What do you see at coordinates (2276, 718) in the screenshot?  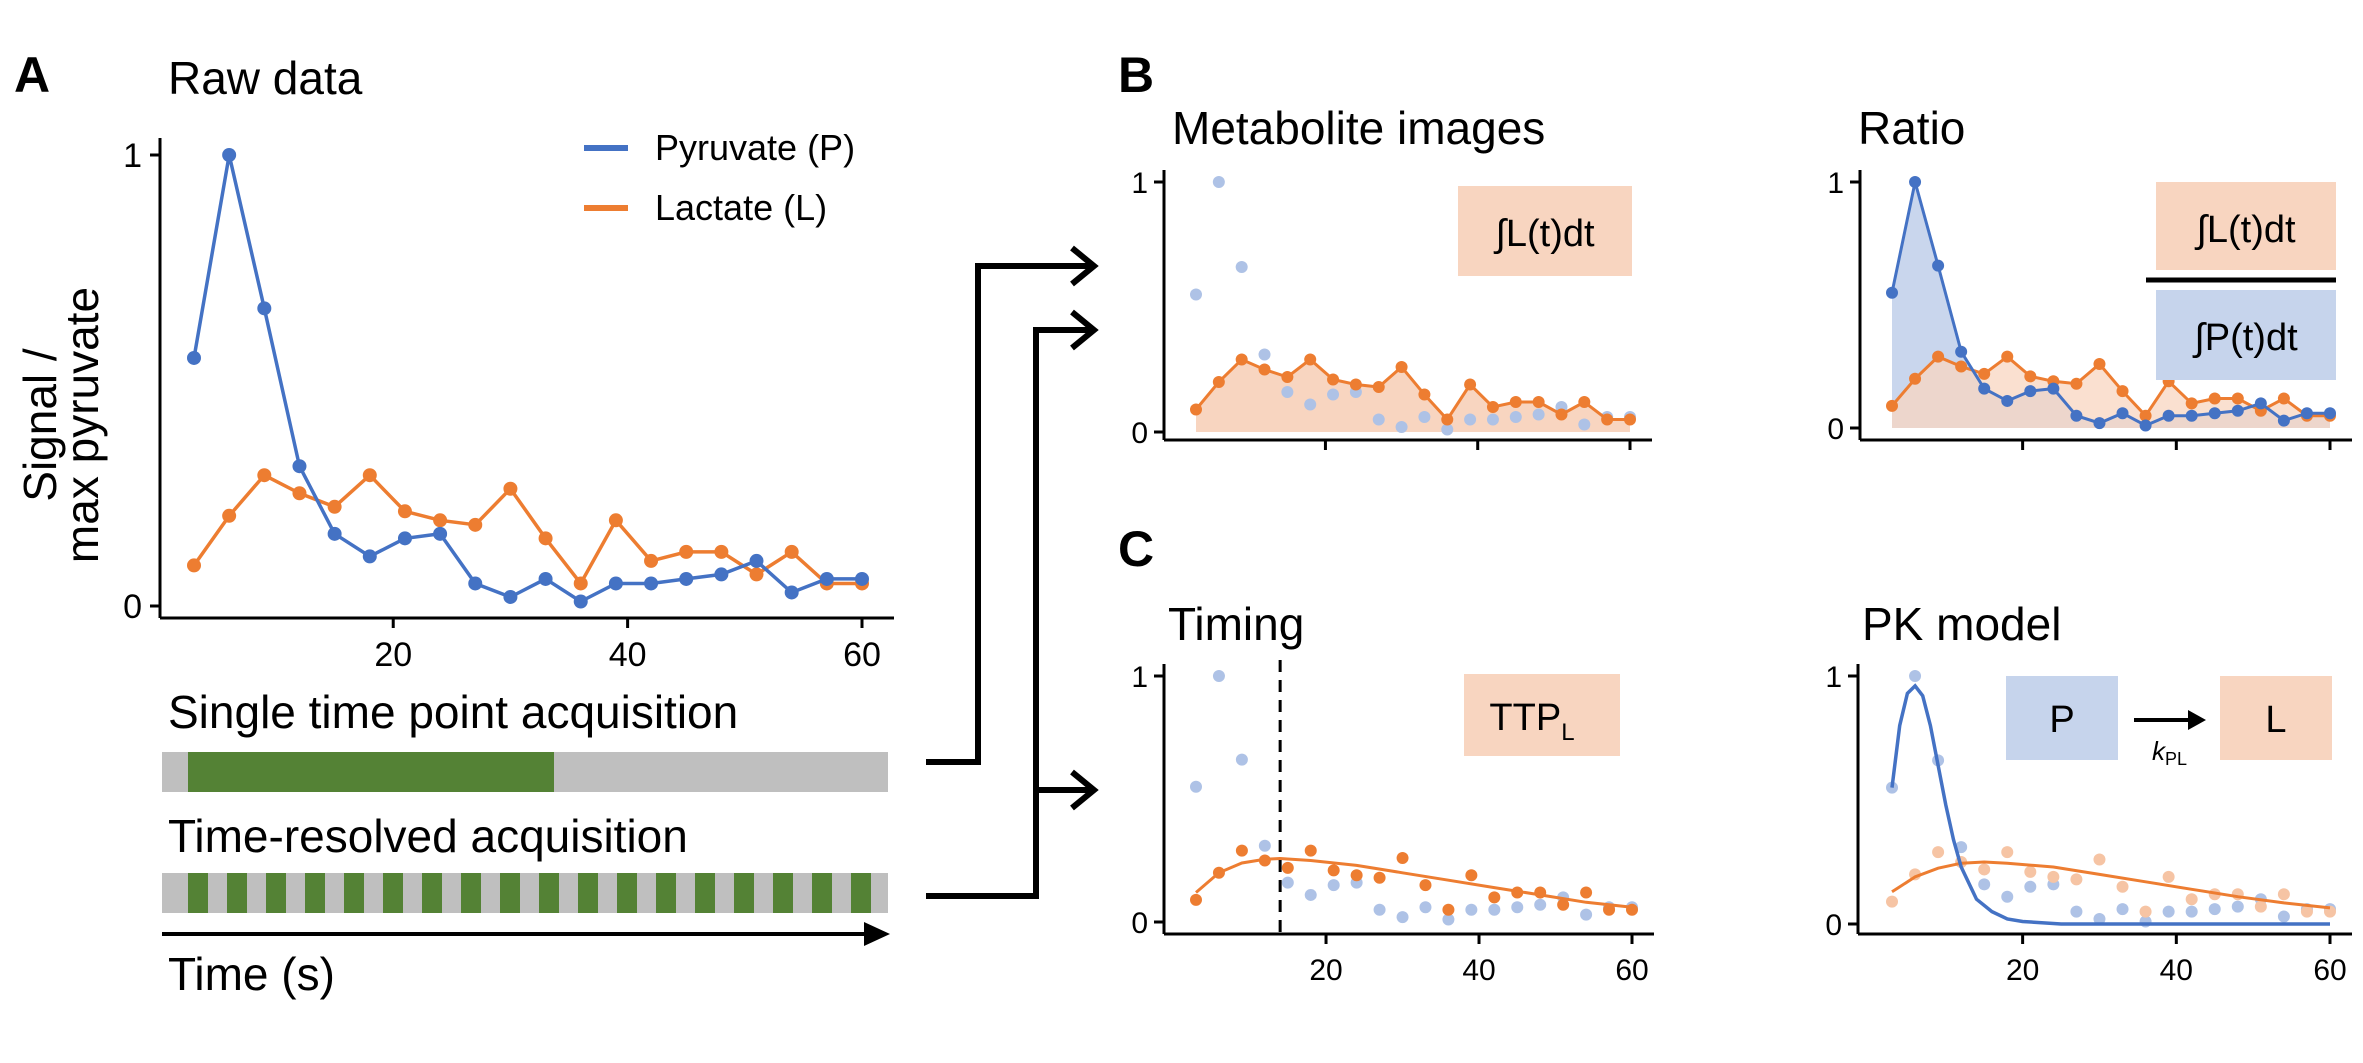 I see `pk-lactate-box` at bounding box center [2276, 718].